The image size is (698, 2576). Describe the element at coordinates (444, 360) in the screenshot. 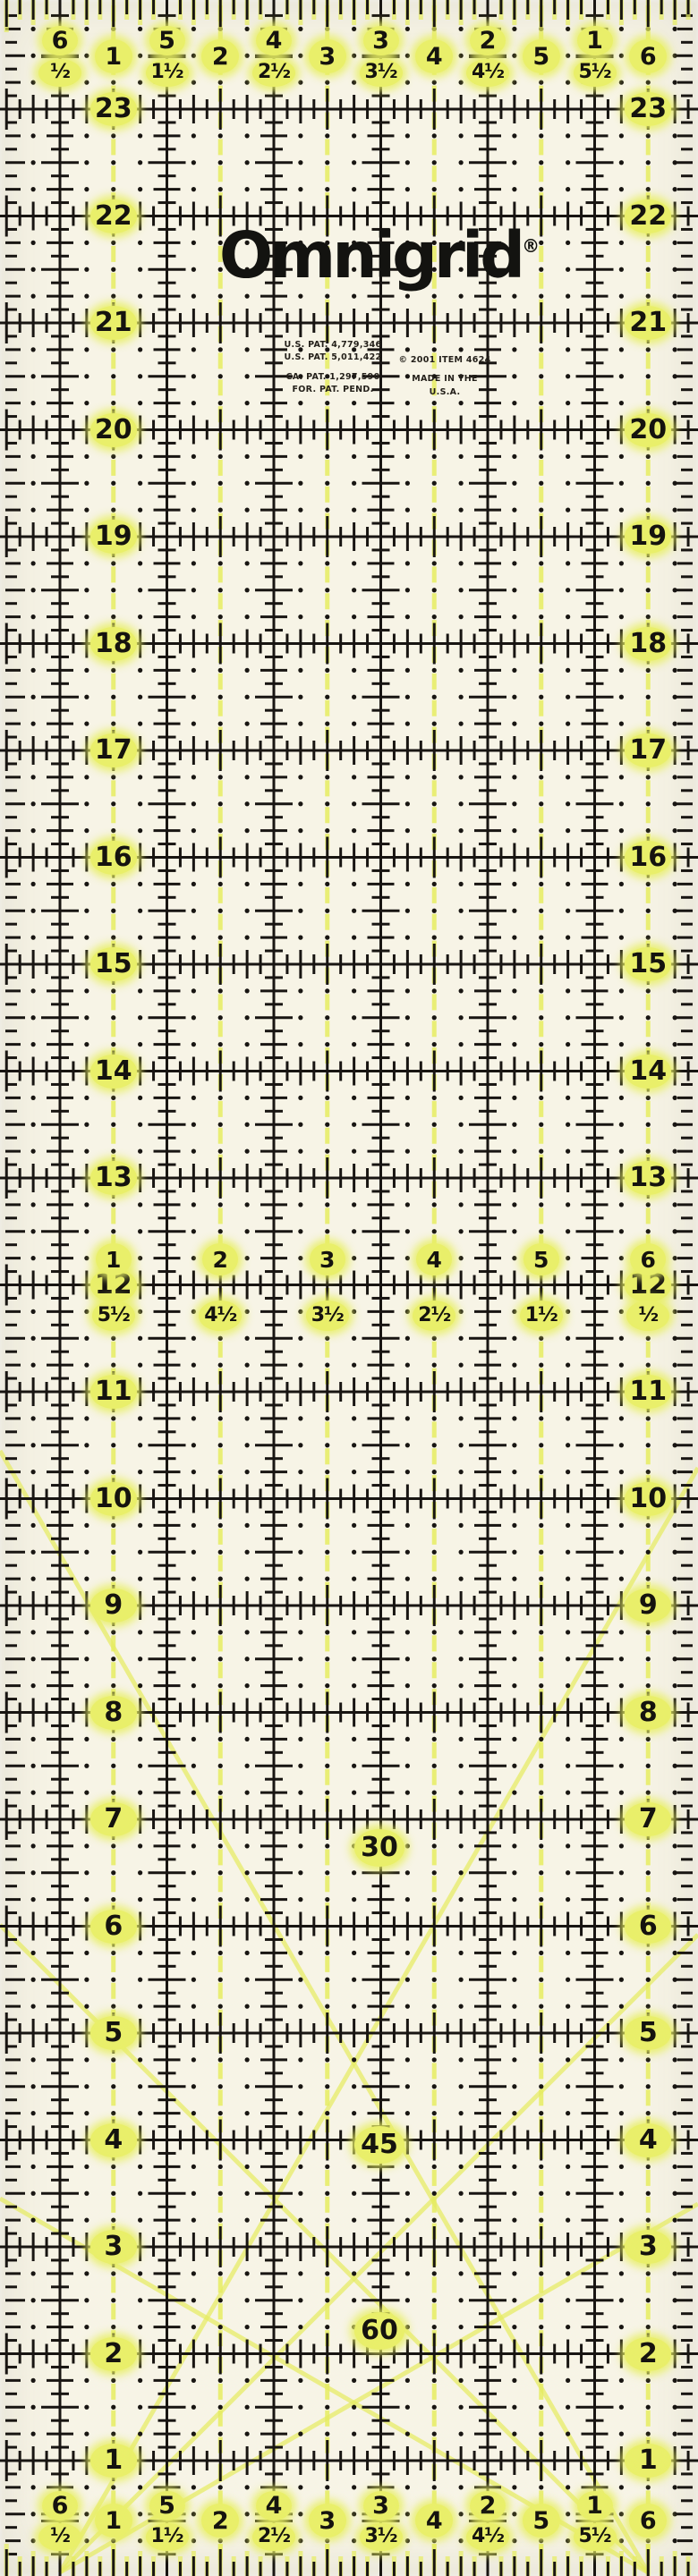

I see `copyright-item-text: © 2001 ITEM 4624` at that location.